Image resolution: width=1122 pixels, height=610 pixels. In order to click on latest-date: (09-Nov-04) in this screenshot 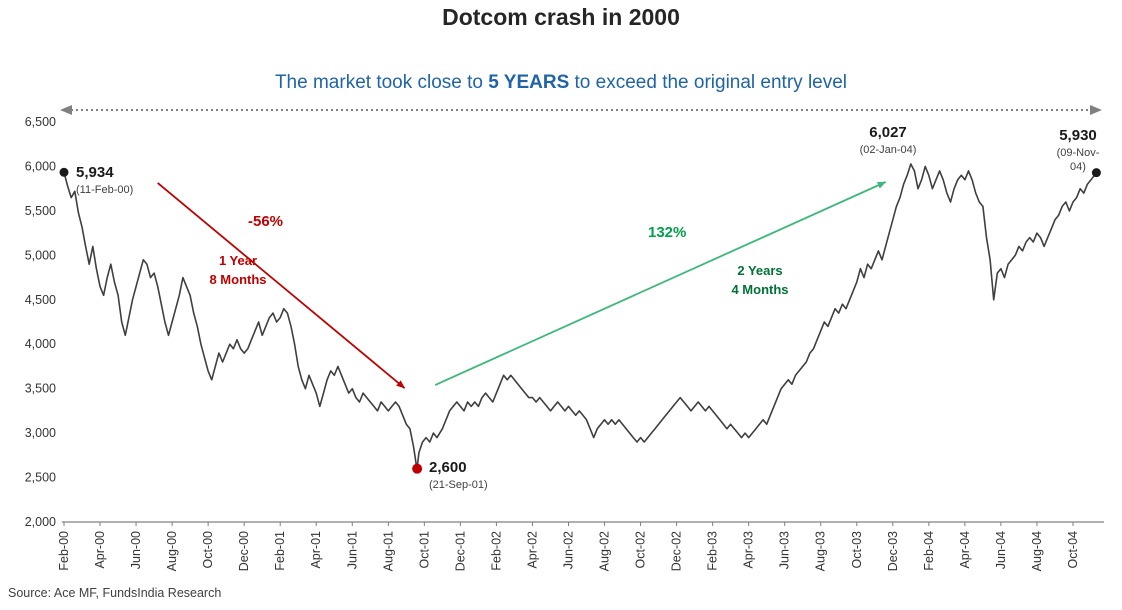, I will do `click(1078, 160)`.